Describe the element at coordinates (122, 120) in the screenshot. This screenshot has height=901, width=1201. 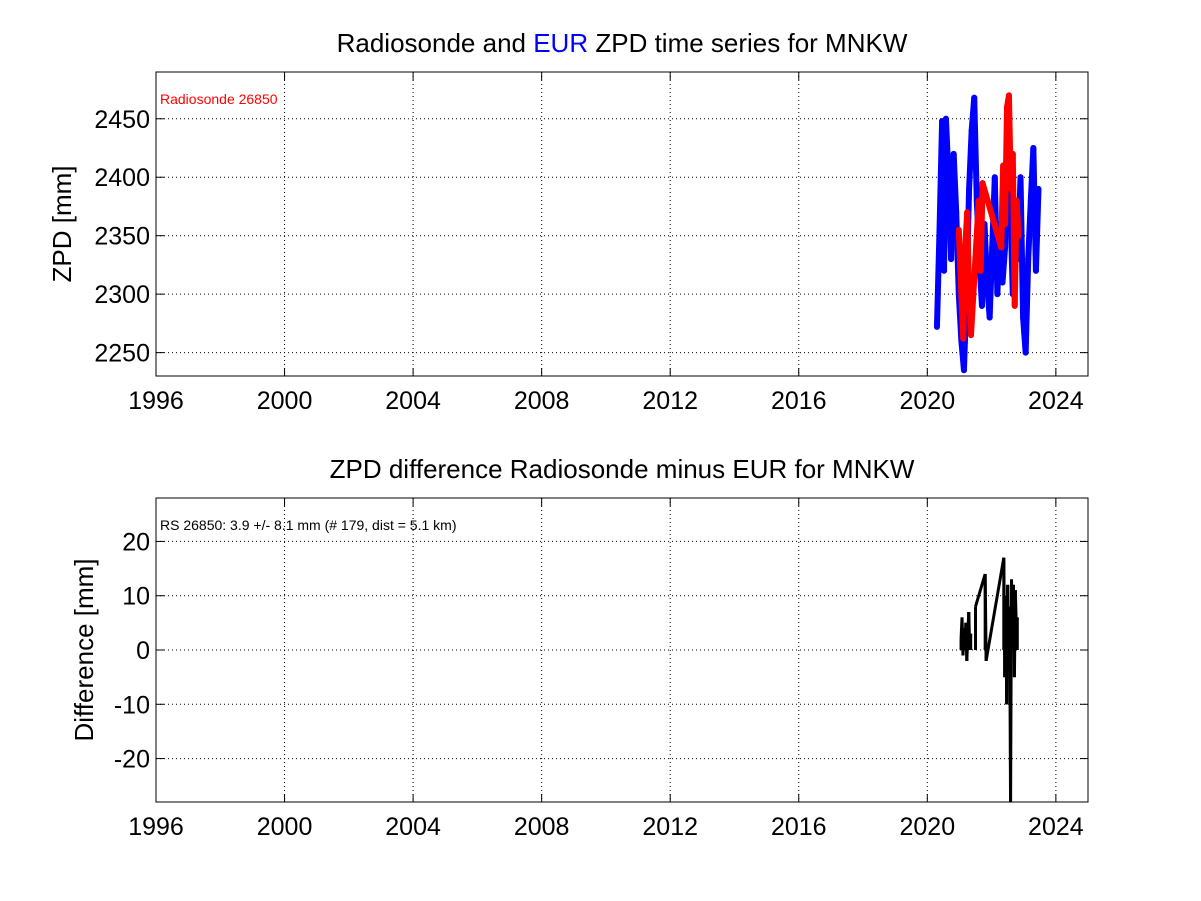
I see `y-tick-label: 2450` at that location.